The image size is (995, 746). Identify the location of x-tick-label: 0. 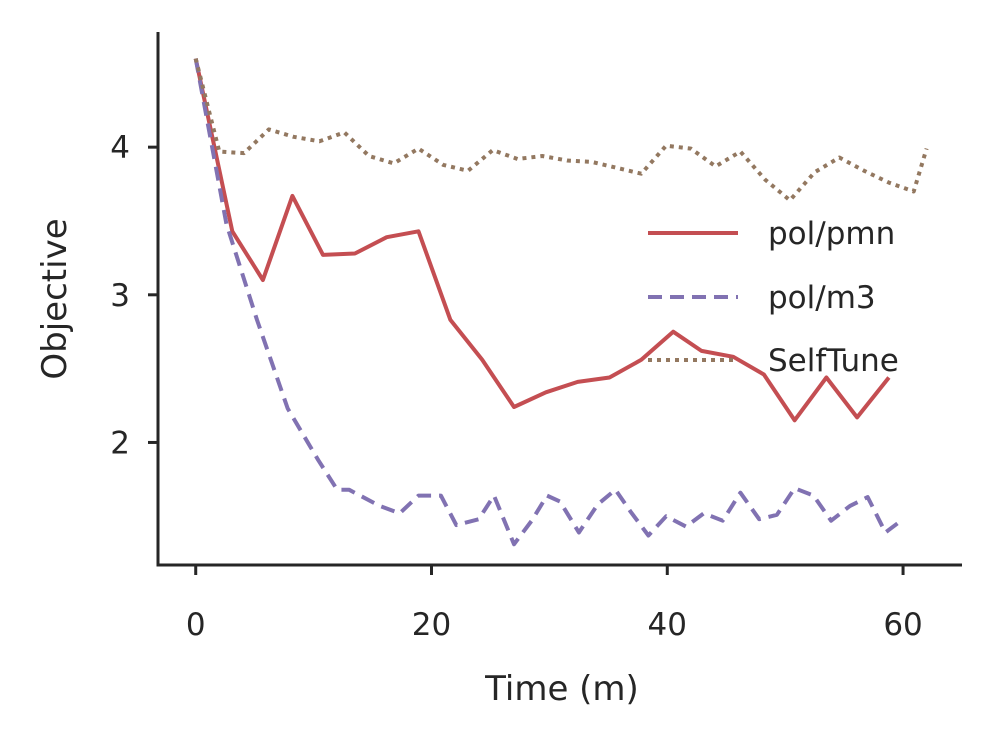
(196, 625).